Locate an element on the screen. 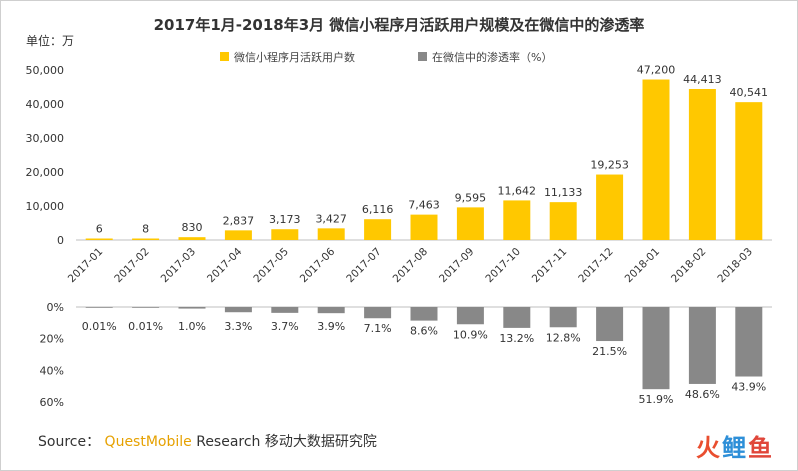 This screenshot has width=798, height=471. top-y-tick-label: 50,000 is located at coordinates (45, 70).